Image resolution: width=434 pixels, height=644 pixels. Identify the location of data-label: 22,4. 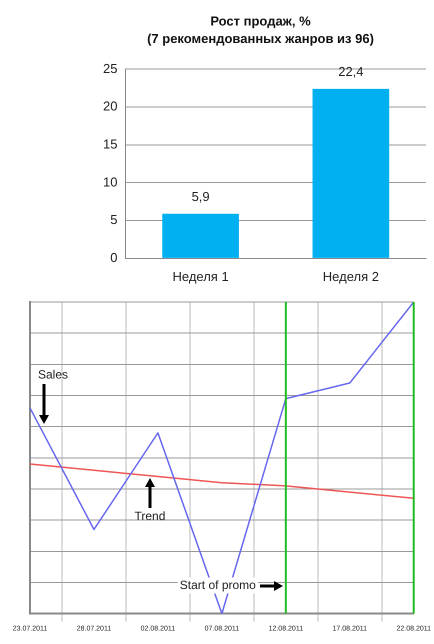
(351, 71).